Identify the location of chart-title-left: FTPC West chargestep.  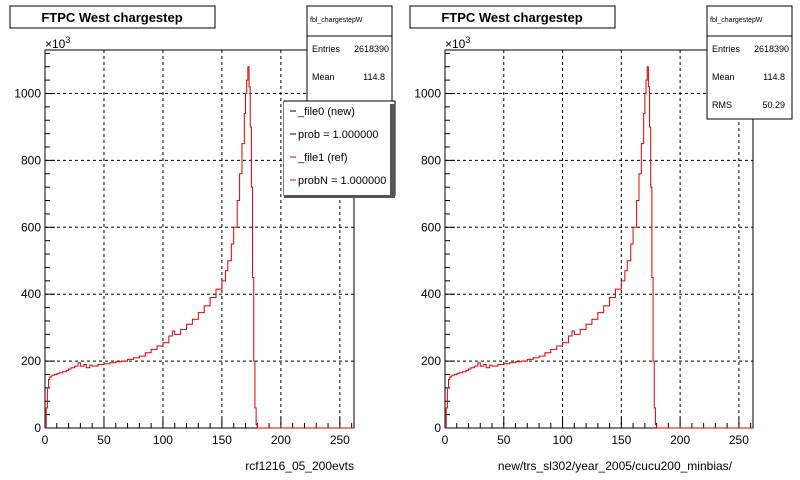
(111, 17).